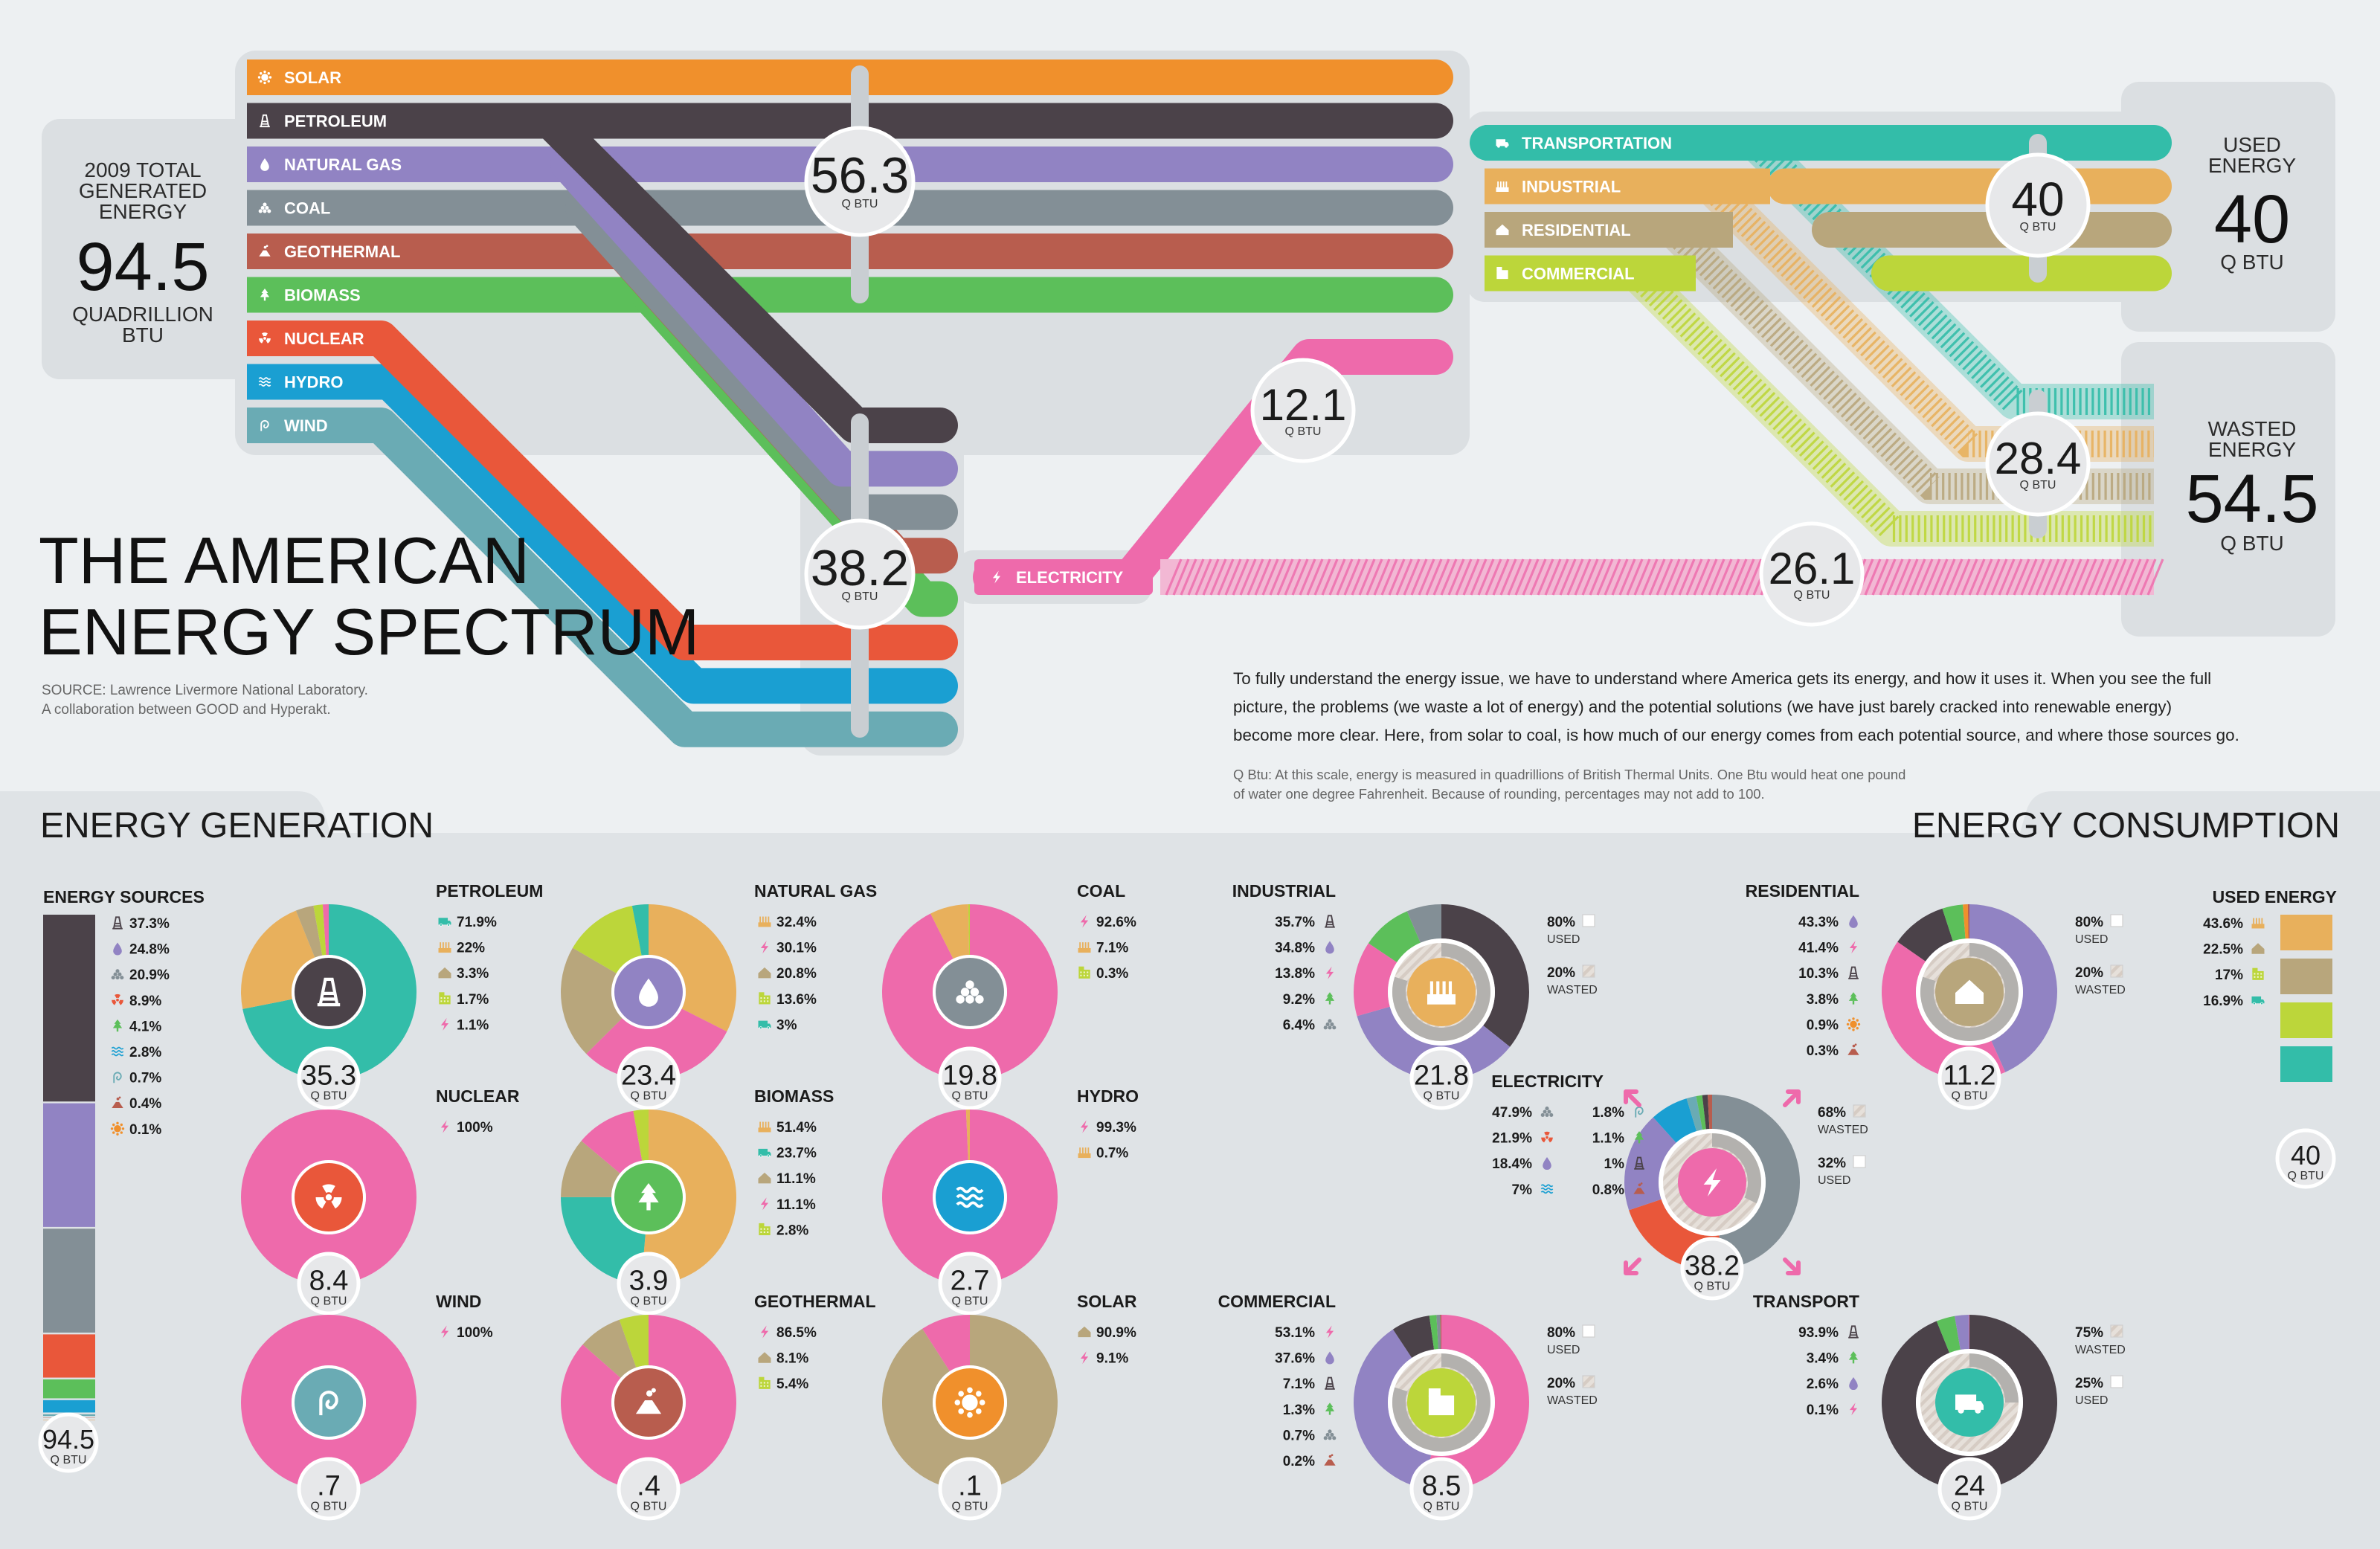 The width and height of the screenshot is (2380, 1549). I want to click on flow-value: 23.4, so click(648, 1075).